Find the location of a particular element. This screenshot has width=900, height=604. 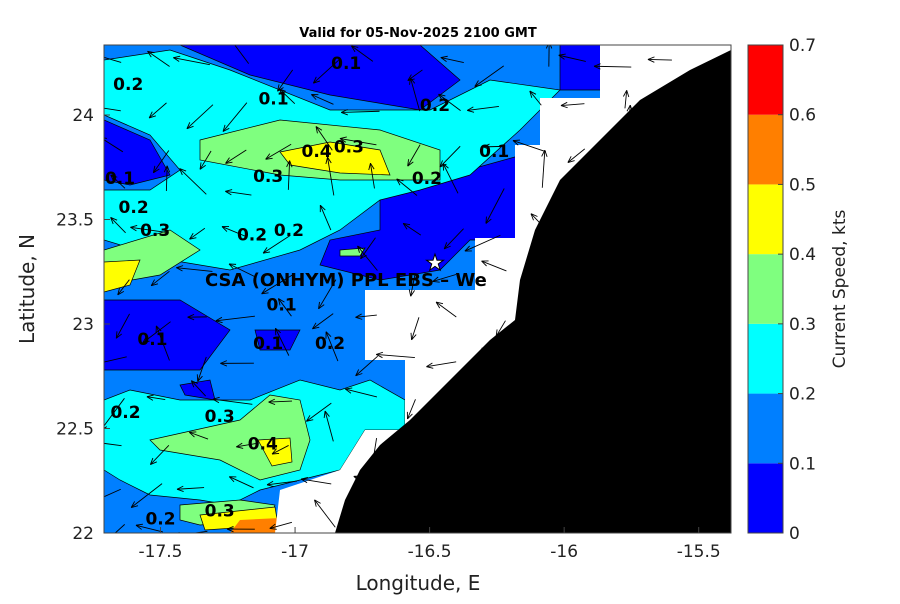

x-tick-label: -16 is located at coordinates (564, 552).